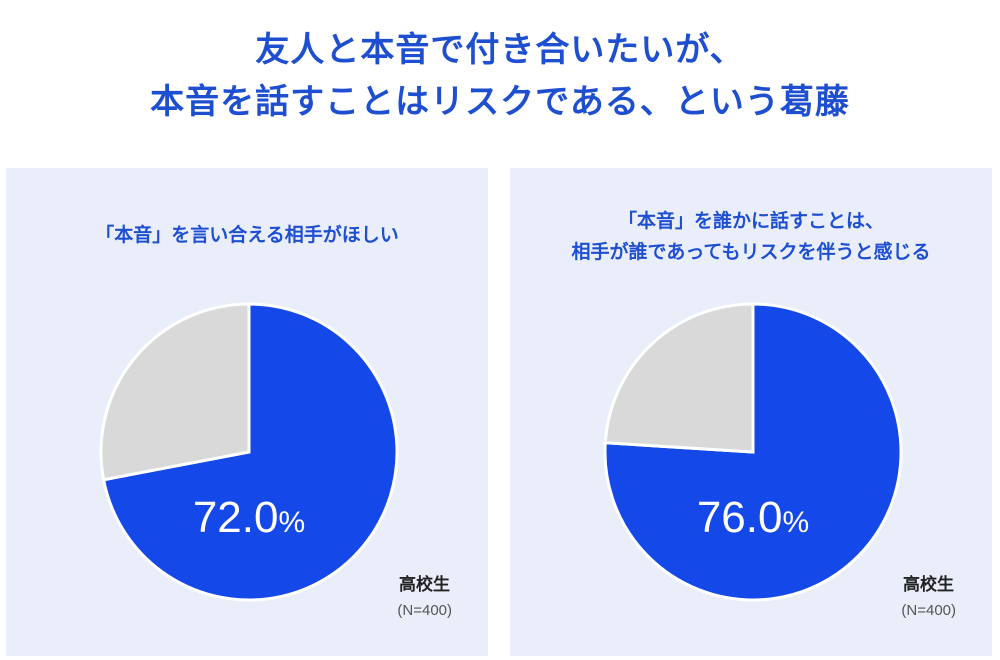 This screenshot has width=1000, height=660. I want to click on chart-2-title: 「本音」を誰かに話すことは、 相手が誰であってもリスクを伴うと感じる, so click(751, 237).